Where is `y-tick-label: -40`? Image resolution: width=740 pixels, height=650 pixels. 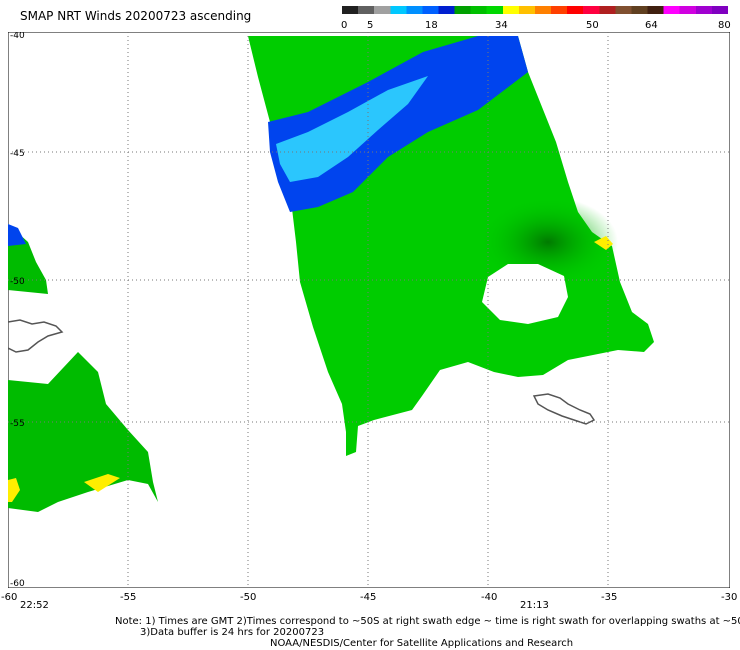 y-tick-label: -40 is located at coordinates (17, 36).